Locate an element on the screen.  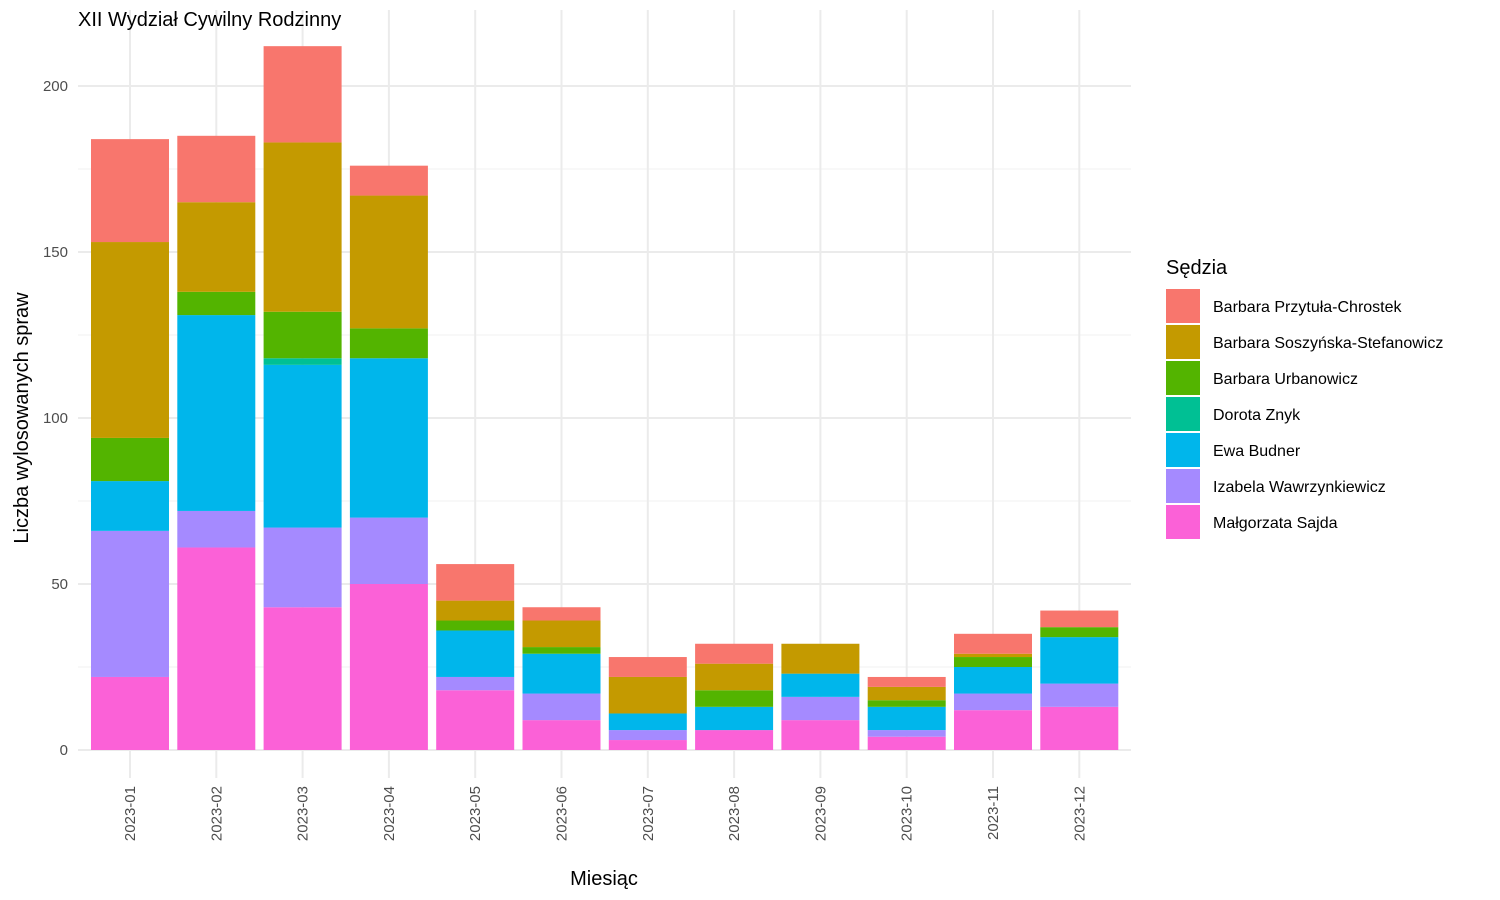
legend-label: Barbara Urbanowicz is located at coordinates (1285, 379).